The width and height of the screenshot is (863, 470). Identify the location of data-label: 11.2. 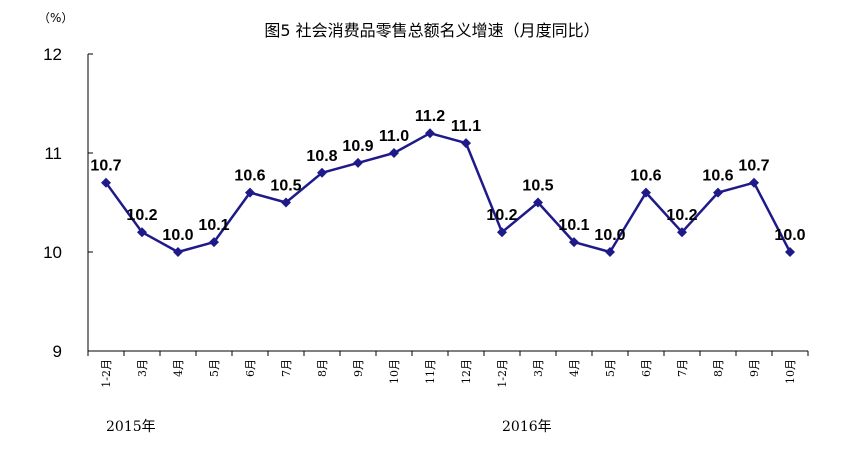
(430, 116).